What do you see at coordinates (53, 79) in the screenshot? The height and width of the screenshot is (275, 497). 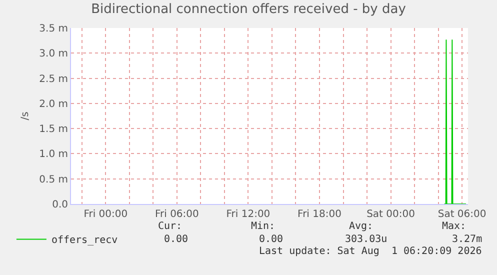 I see `y-tick-label: 2.5 m` at bounding box center [53, 79].